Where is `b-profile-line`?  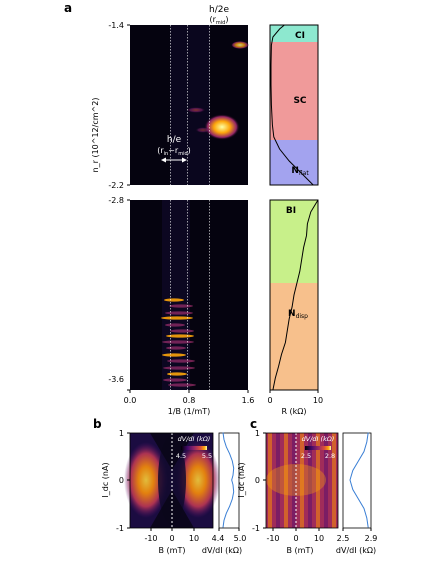 b-profile-line is located at coordinates (228, 480).